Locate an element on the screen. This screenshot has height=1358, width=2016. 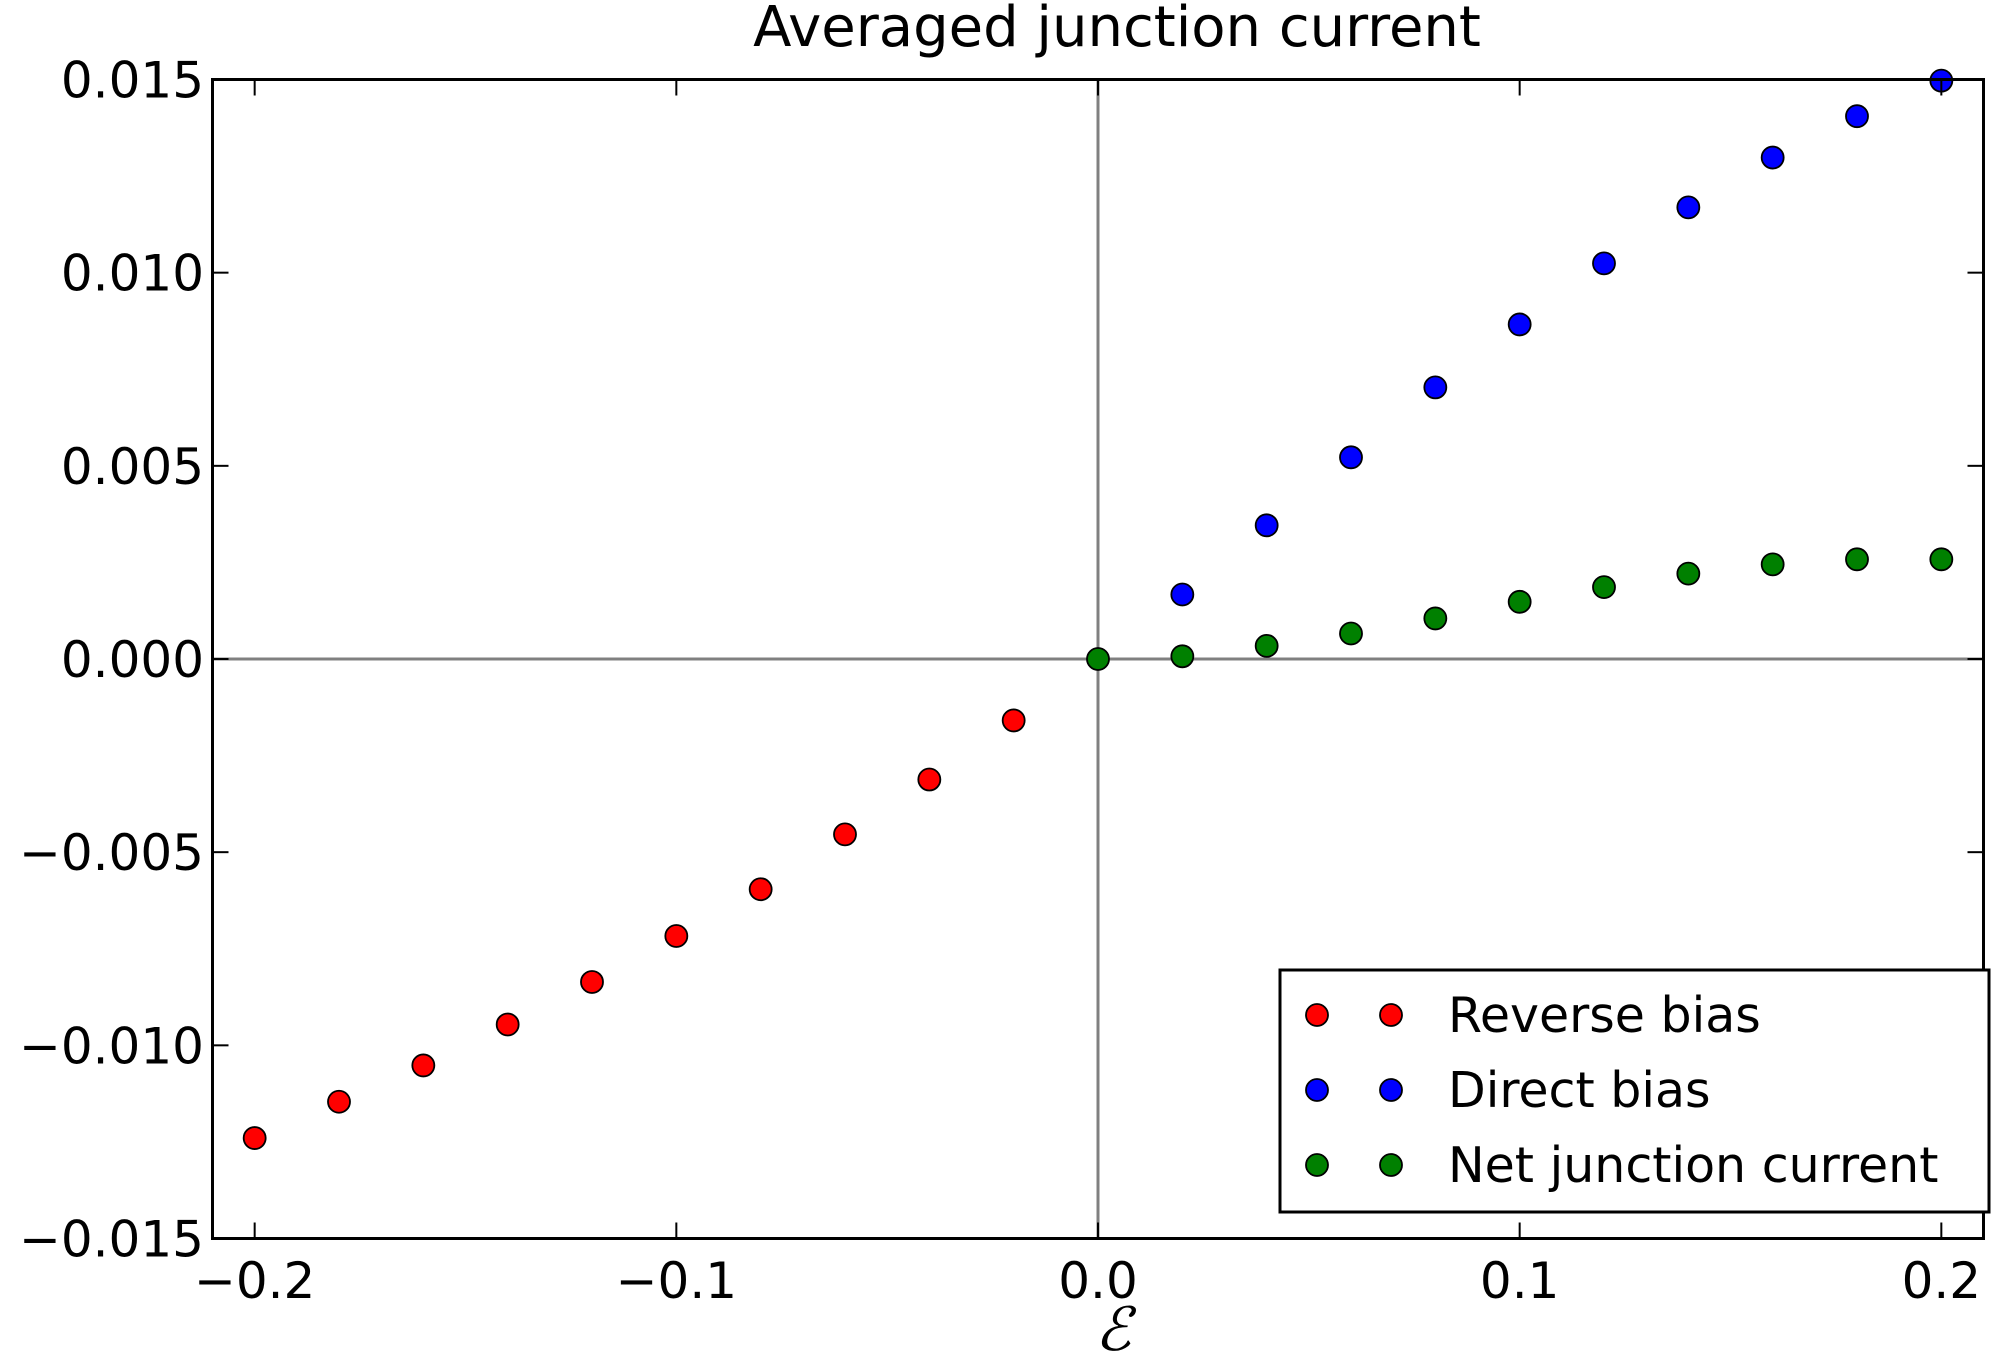
legend-item: Net junction current is located at coordinates (1621, 1165).